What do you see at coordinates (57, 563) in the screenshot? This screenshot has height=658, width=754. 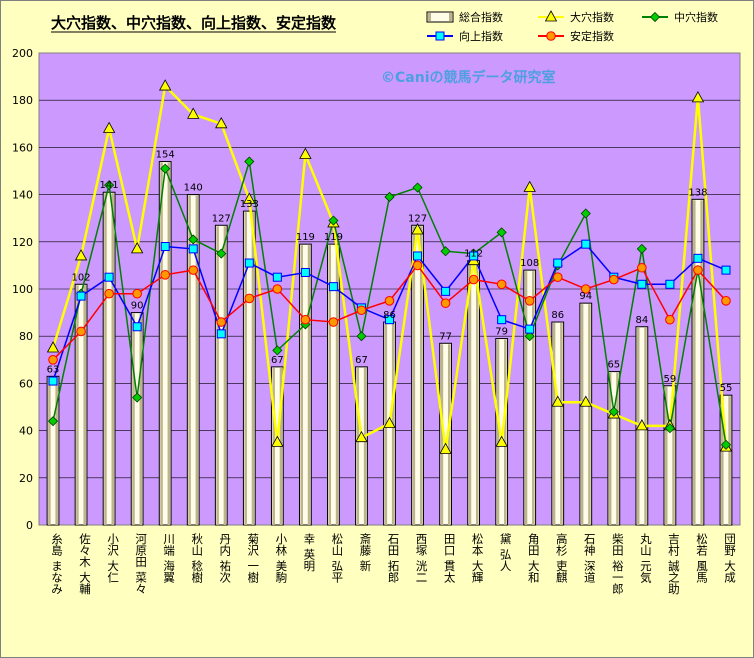 I see `x-tick-label: 糸島 まなみ` at bounding box center [57, 563].